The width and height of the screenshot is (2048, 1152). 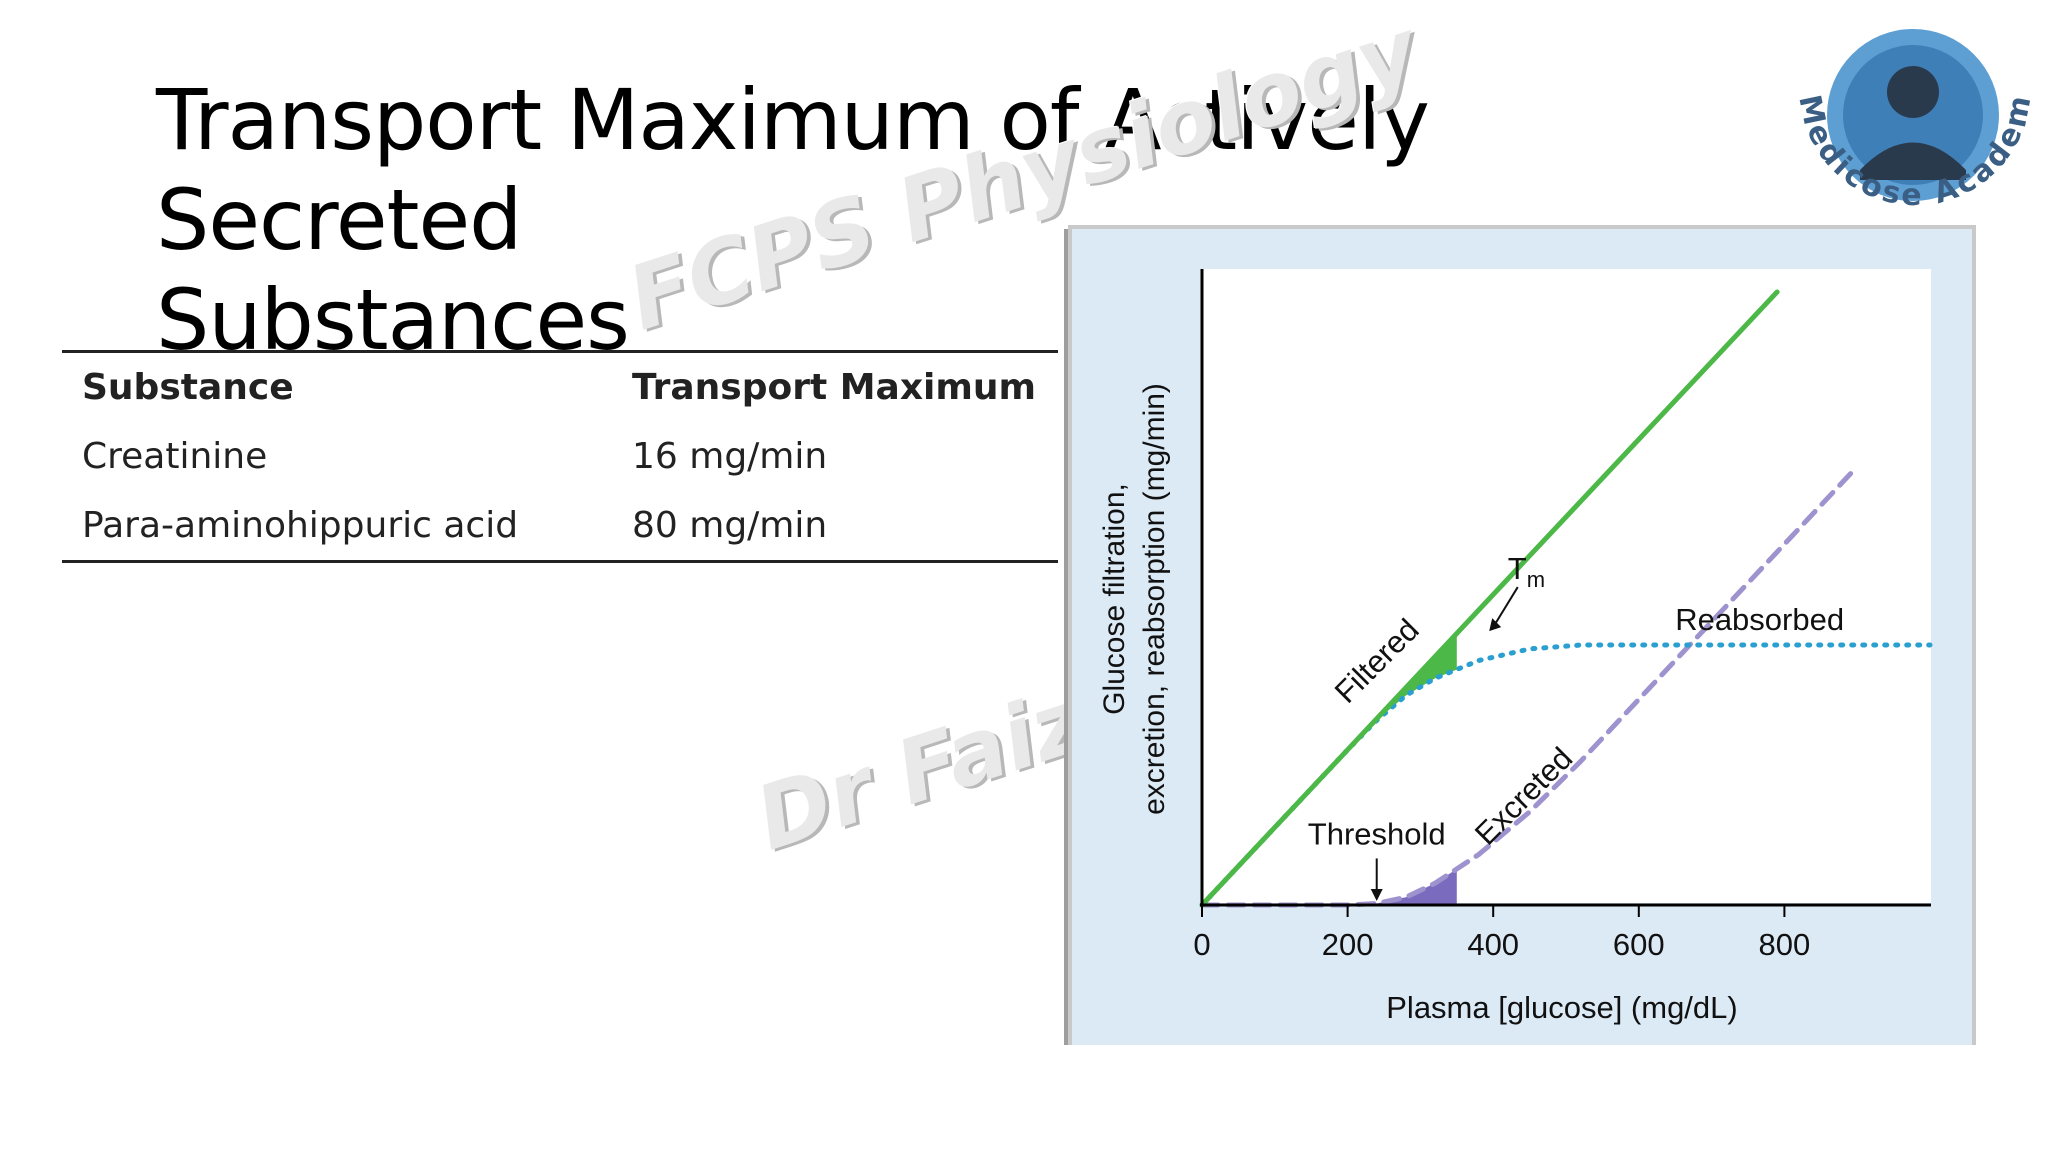 I want to click on excreted-splay-fill, so click(x=1416, y=886).